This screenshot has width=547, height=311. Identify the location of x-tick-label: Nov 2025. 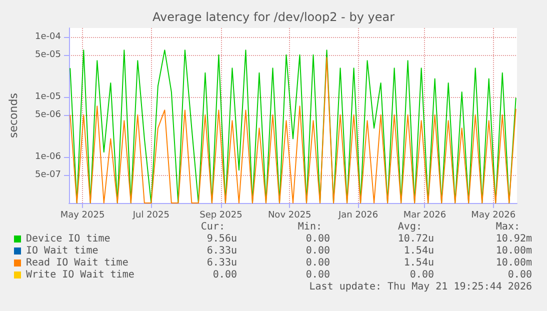
(290, 215).